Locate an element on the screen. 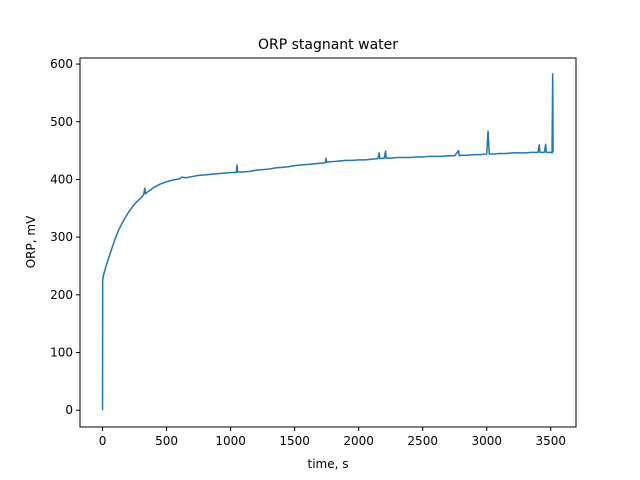  x-axis-ticks: 0 500 1000 1500 2000 2500 3000 3500 is located at coordinates (332, 437).